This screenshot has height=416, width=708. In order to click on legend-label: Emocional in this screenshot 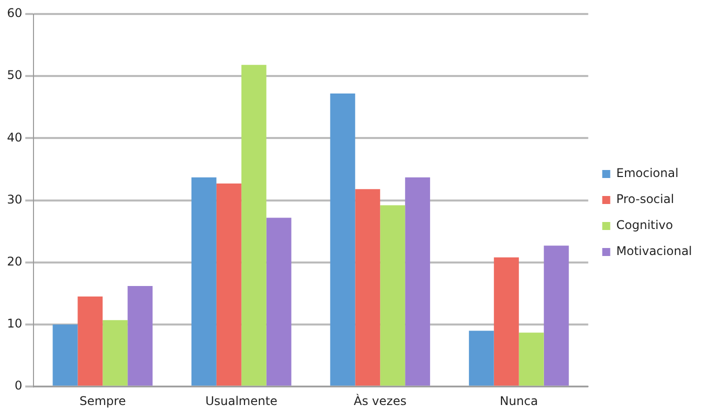, I will do `click(647, 173)`.